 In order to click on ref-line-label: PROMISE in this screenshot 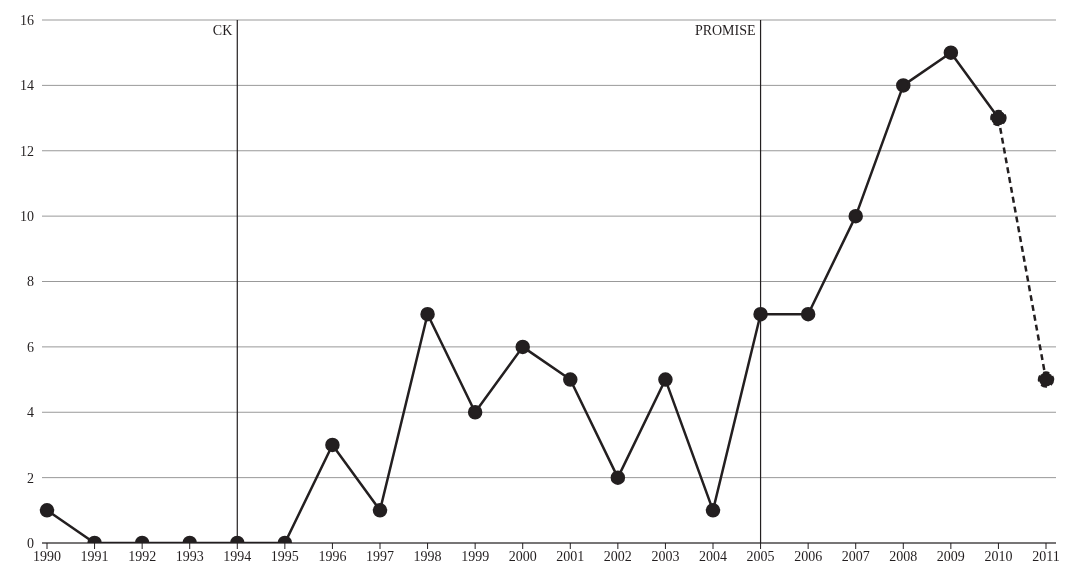, I will do `click(725, 30)`.